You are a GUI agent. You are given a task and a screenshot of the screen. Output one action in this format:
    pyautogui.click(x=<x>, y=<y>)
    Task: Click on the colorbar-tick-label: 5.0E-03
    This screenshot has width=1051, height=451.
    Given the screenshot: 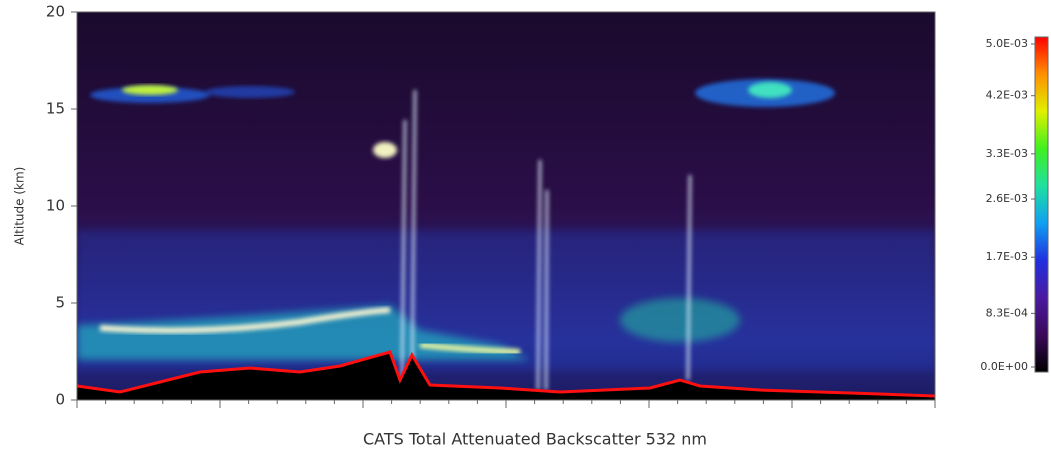 What is the action you would take?
    pyautogui.click(x=1007, y=43)
    